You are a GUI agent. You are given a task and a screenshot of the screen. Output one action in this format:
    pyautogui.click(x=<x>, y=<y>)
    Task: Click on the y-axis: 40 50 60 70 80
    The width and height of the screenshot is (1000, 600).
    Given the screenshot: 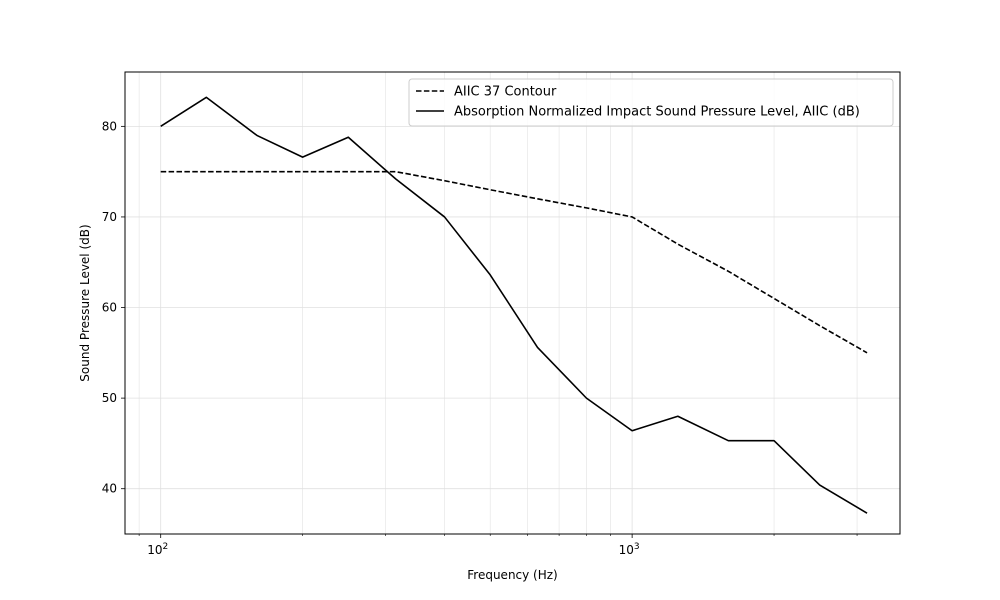 What is the action you would take?
    pyautogui.click(x=113, y=307)
    